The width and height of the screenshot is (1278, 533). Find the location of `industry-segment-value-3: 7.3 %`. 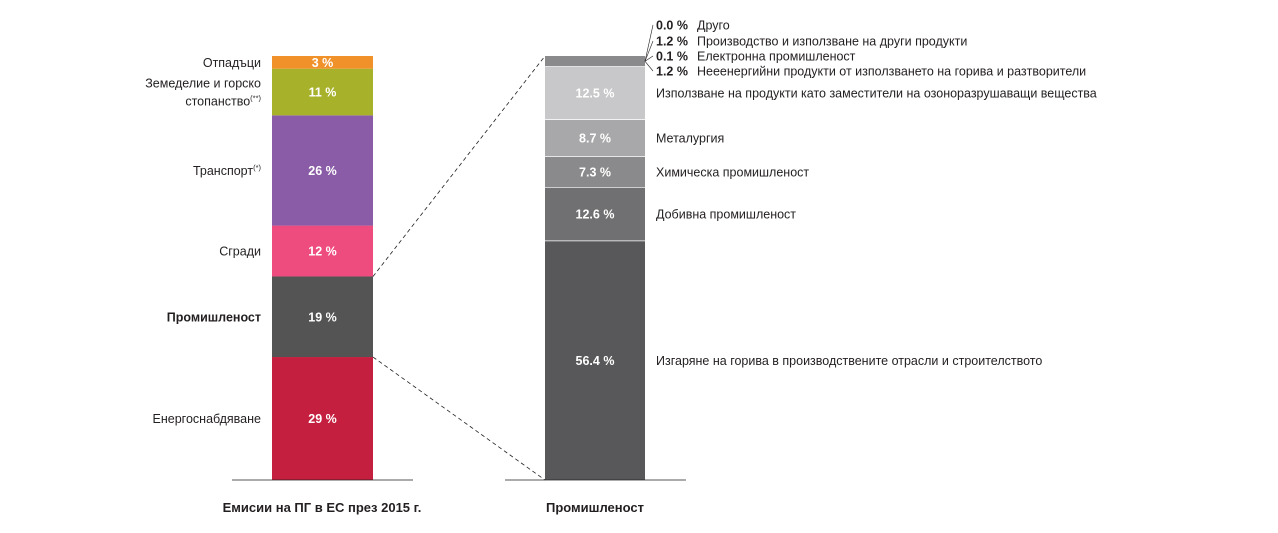

industry-segment-value-3: 7.3 % is located at coordinates (595, 172).